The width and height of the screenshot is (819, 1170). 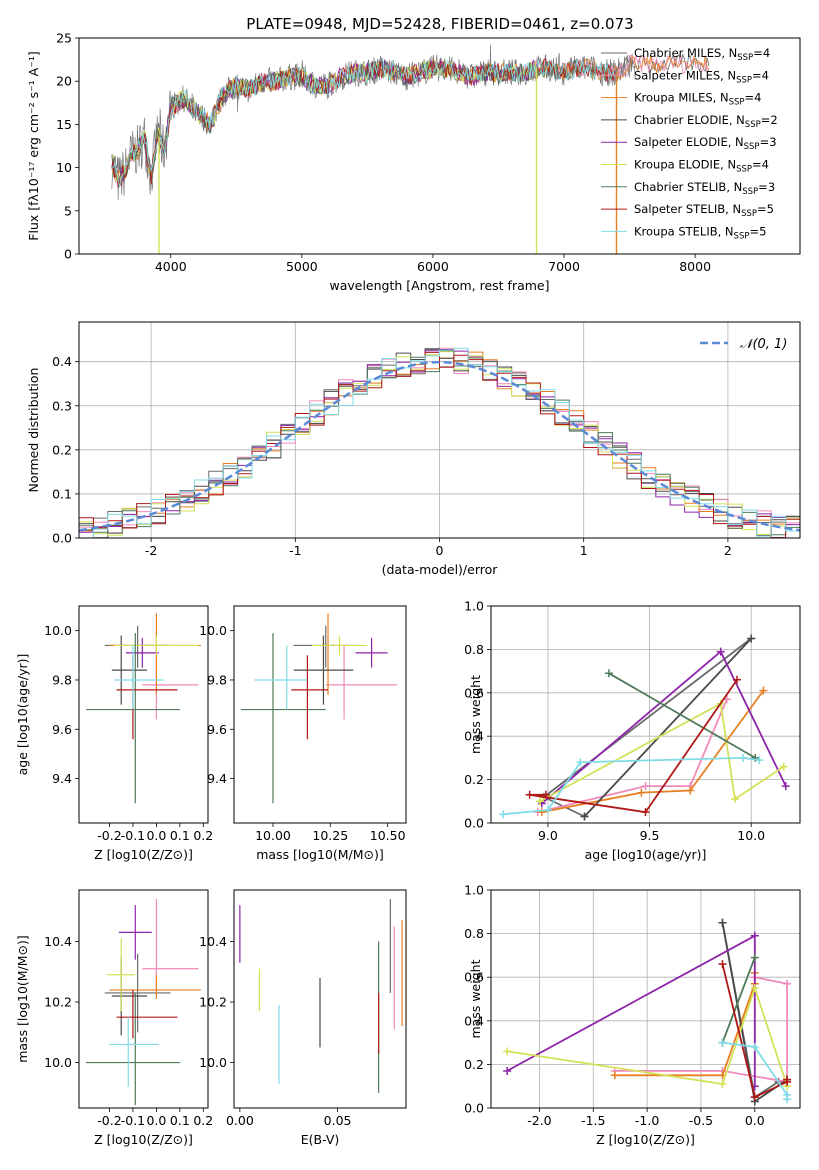 What do you see at coordinates (433, 266) in the screenshot?
I see `x-tick-label: 6000` at bounding box center [433, 266].